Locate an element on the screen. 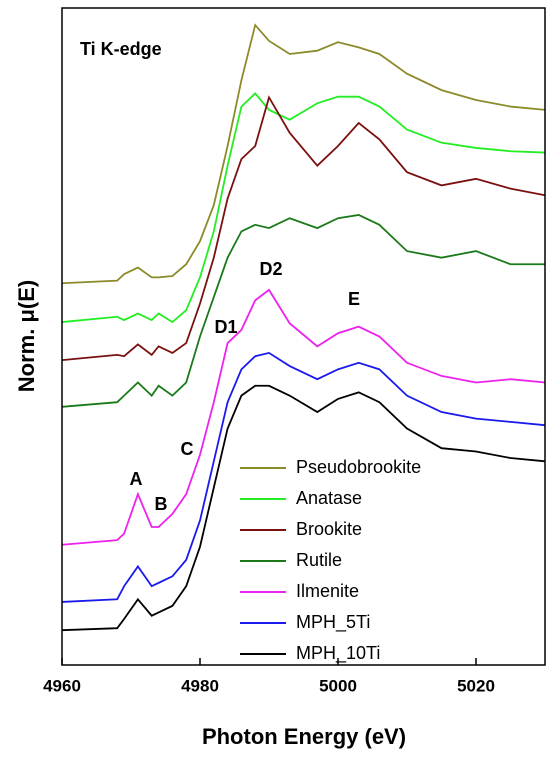 The height and width of the screenshot is (757, 547). x-tick-label: 5000 is located at coordinates (338, 685).